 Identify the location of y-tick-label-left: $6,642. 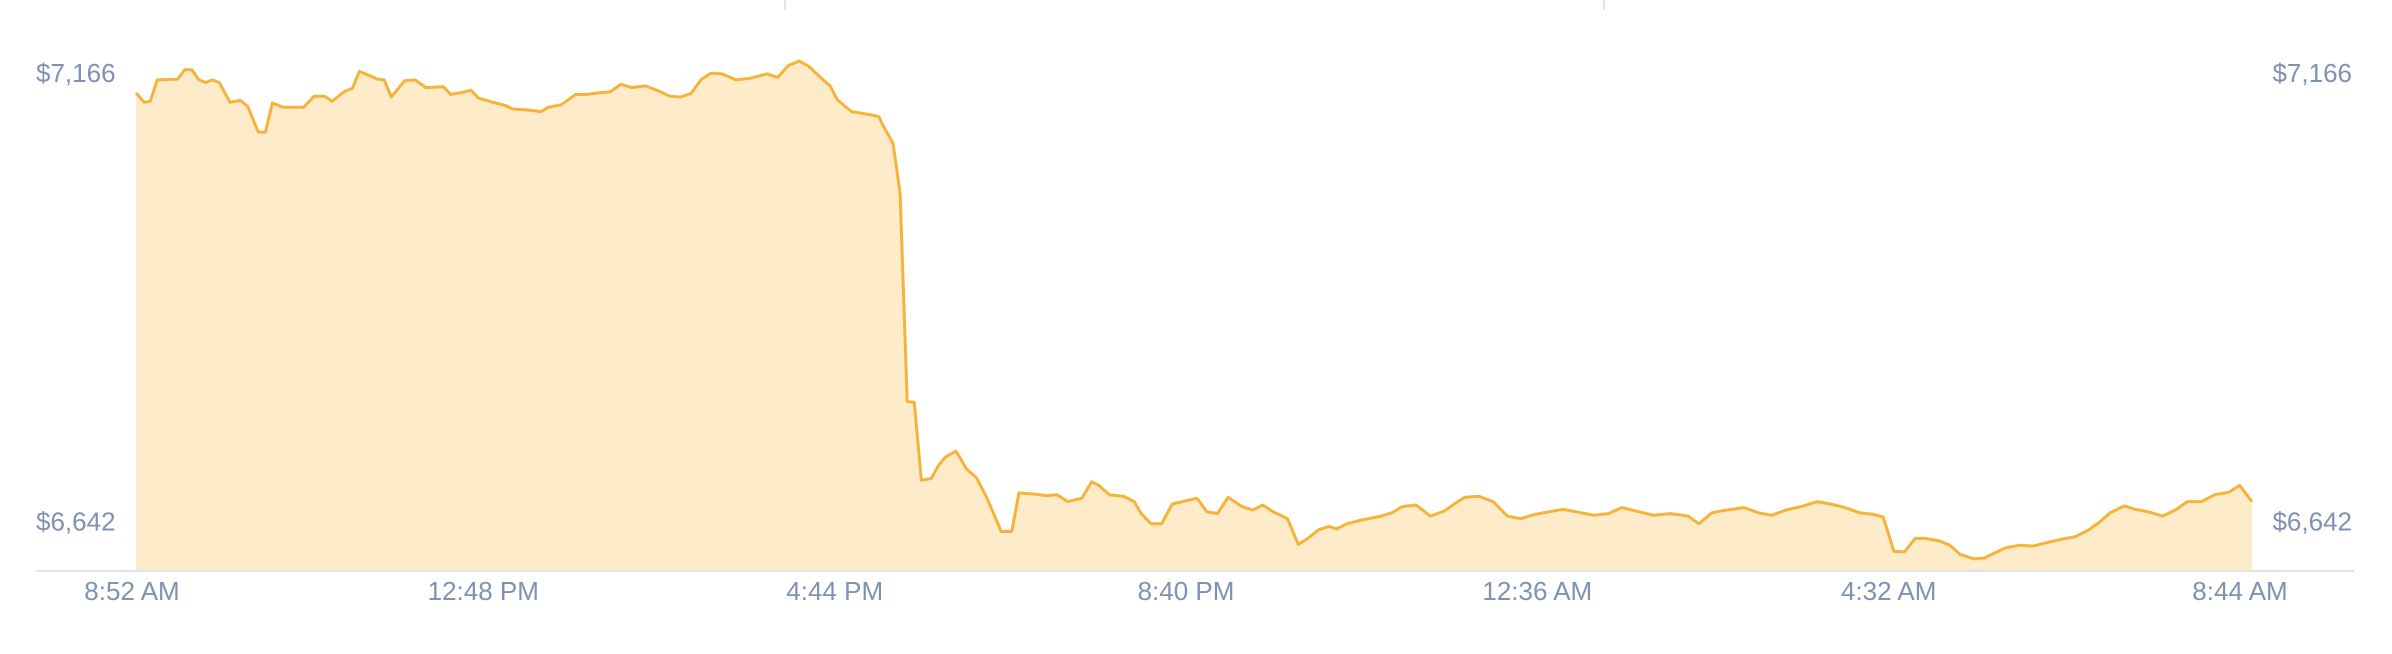
(76, 521).